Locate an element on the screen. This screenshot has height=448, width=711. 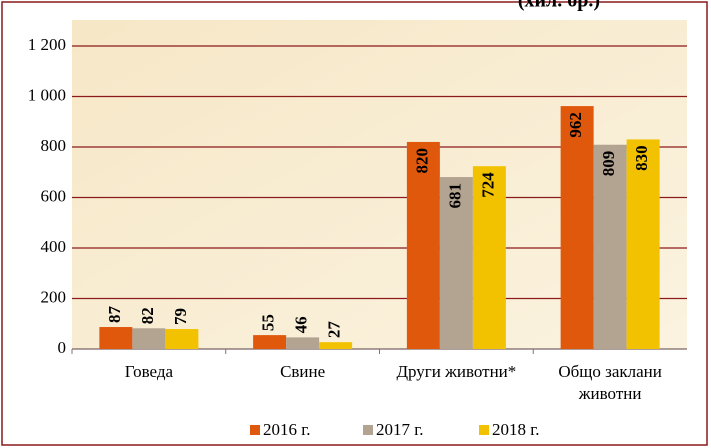
data-label: 55 is located at coordinates (268, 322).